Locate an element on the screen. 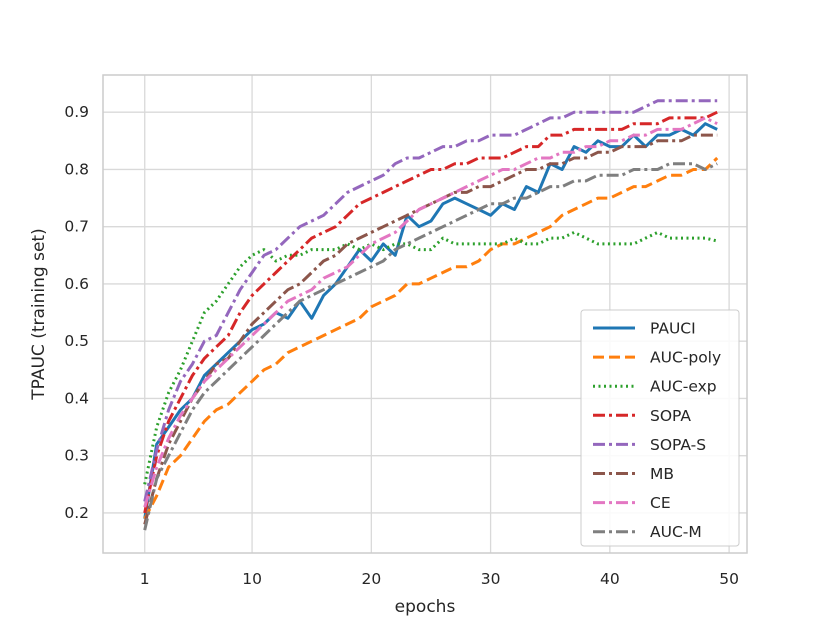  x-axis-title: epochs is located at coordinates (425, 607).